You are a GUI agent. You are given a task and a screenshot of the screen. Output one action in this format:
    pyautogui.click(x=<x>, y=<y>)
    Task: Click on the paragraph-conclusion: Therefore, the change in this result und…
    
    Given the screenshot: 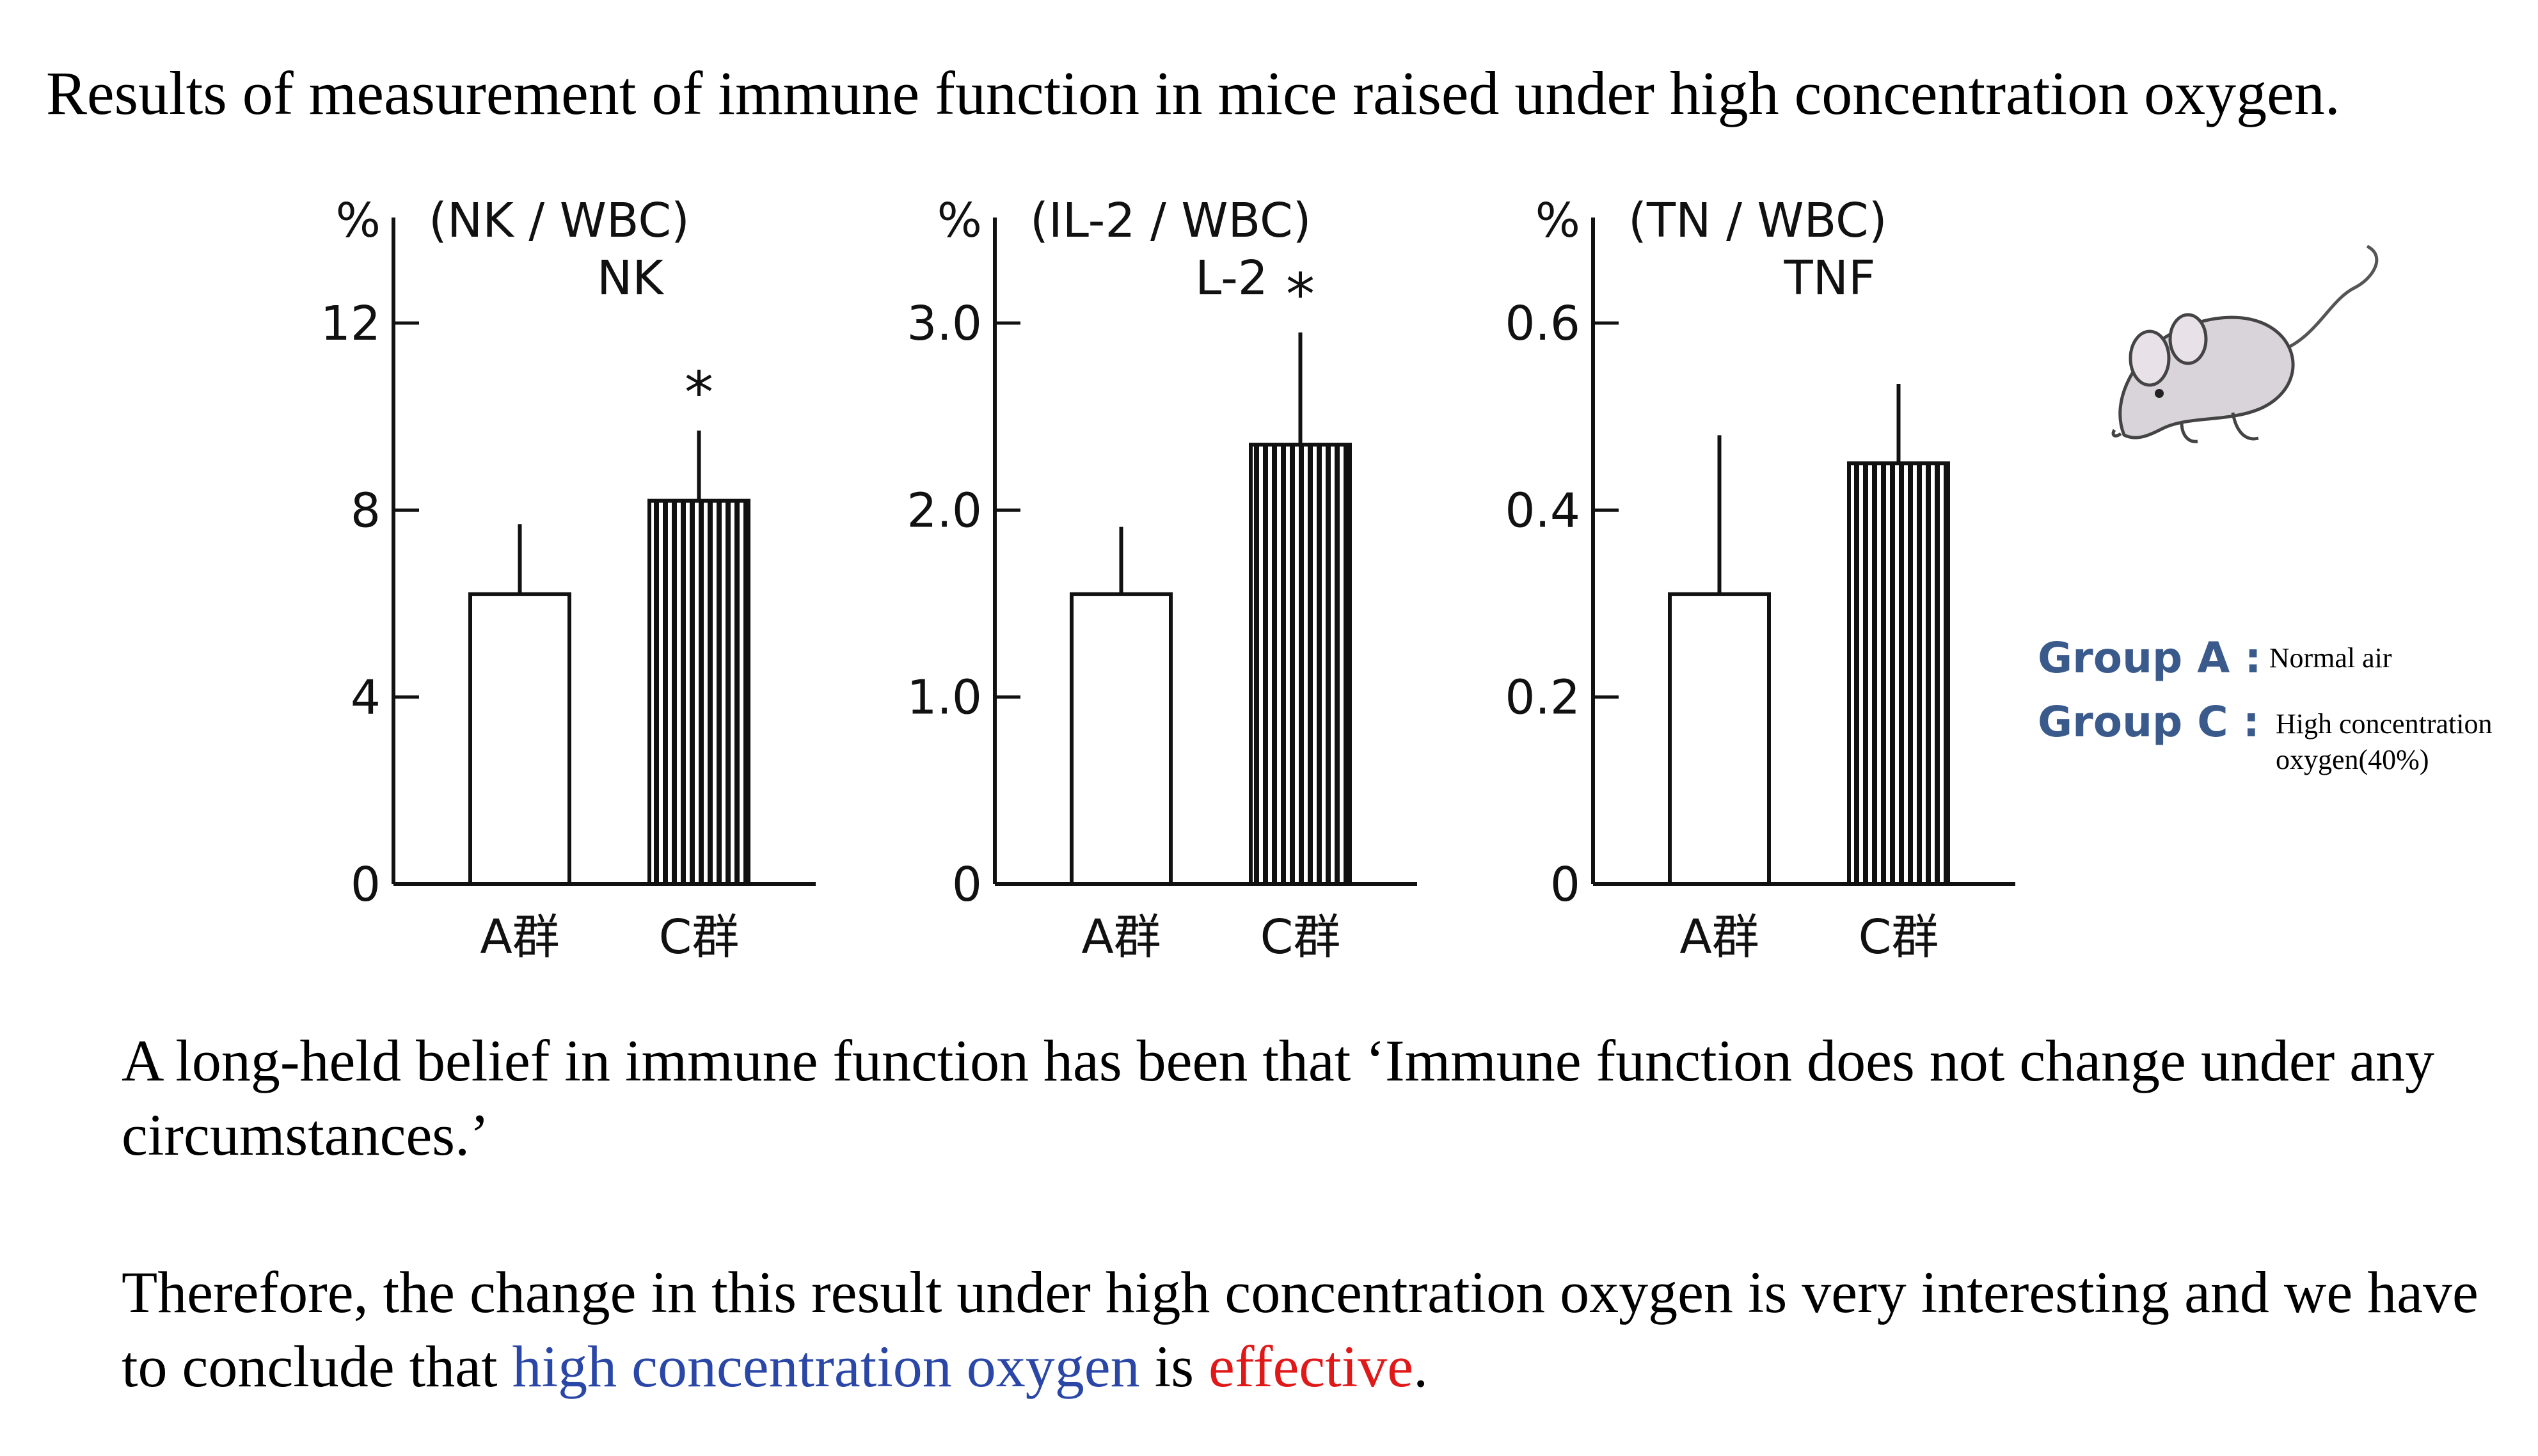 What is the action you would take?
    pyautogui.click(x=1305, y=1329)
    